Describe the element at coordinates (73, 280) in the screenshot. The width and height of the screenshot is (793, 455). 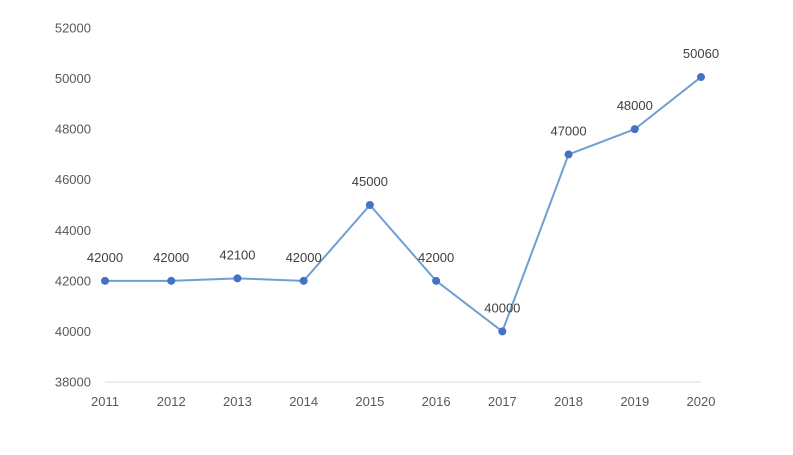
I see `y-tick-label: 42000` at that location.